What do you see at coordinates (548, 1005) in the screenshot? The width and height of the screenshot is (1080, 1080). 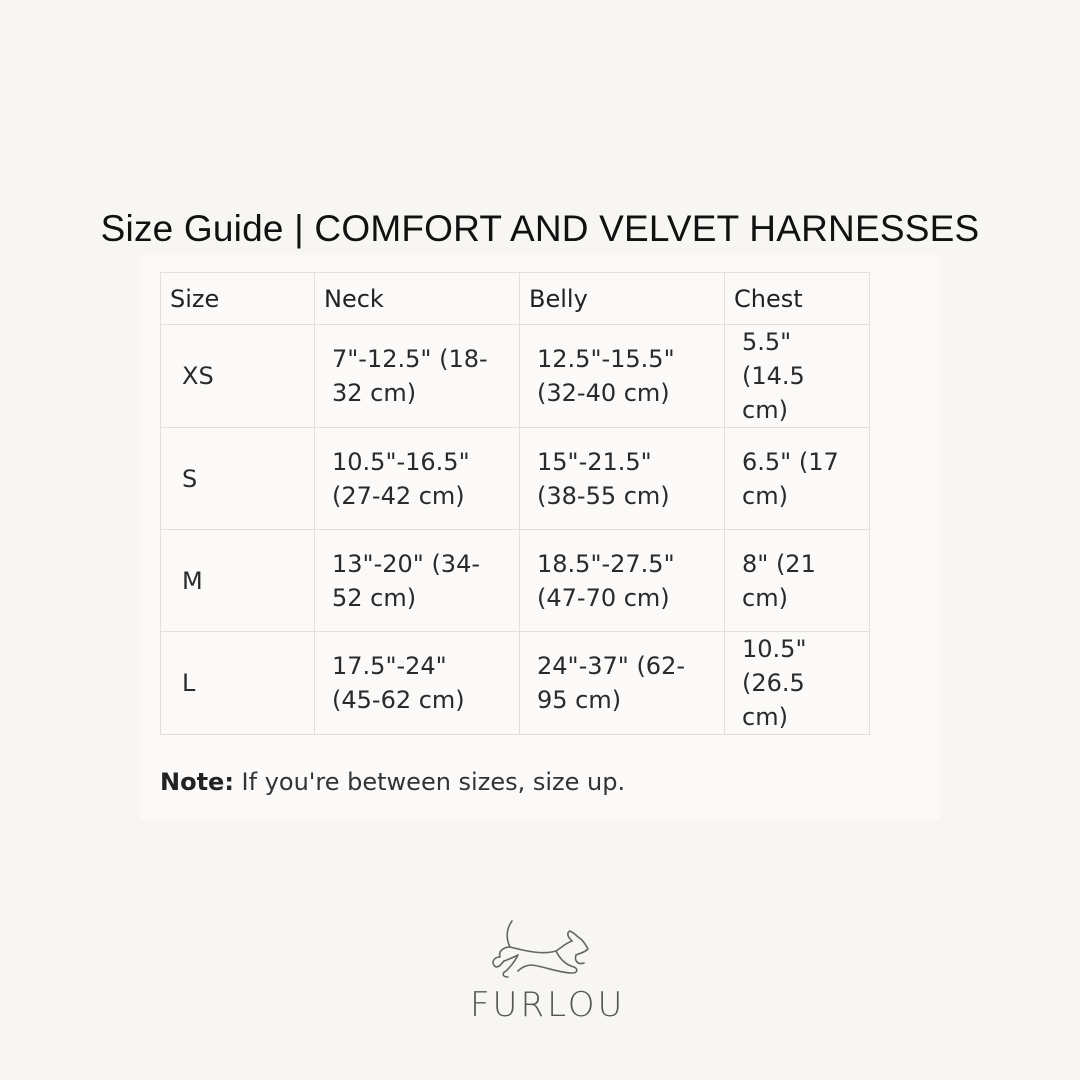 I see `brand-name: FURLOU` at bounding box center [548, 1005].